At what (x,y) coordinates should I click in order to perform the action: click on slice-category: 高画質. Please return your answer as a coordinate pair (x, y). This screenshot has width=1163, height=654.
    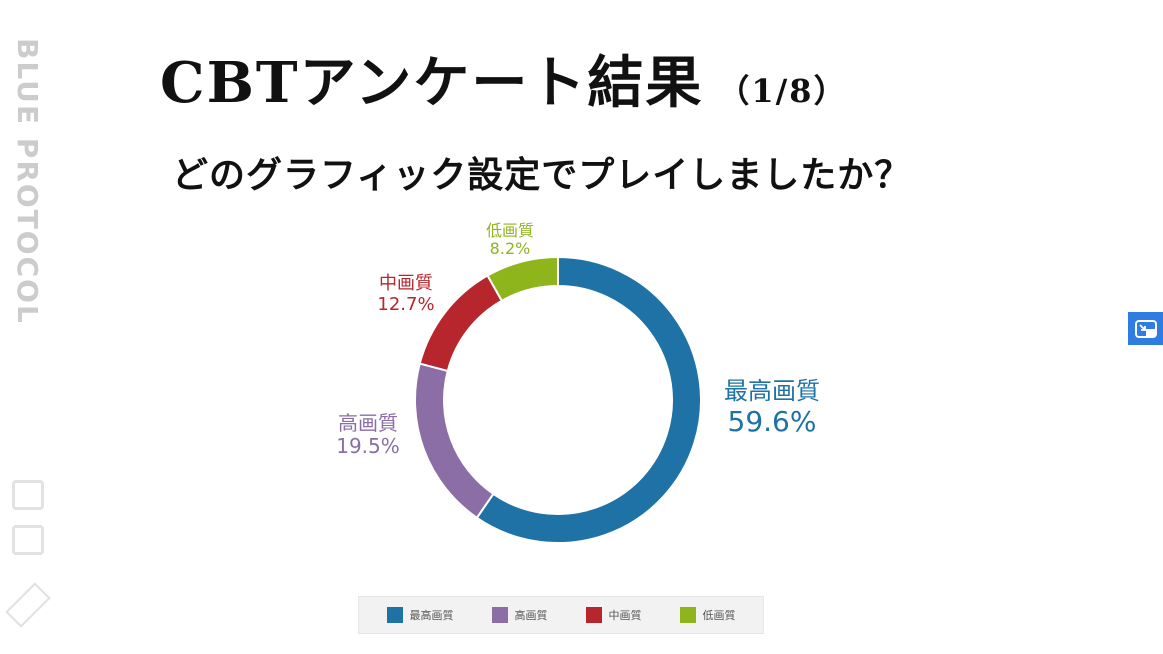
    Looking at the image, I should click on (368, 423).